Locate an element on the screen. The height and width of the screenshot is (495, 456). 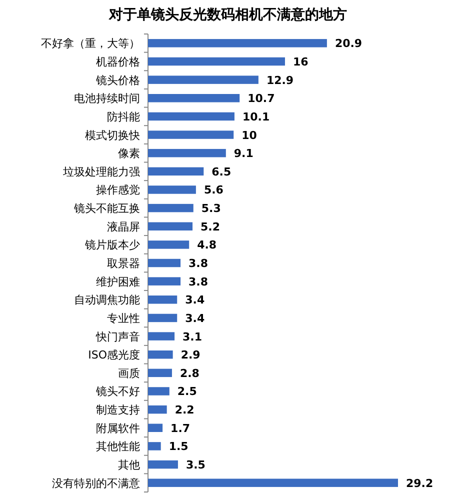
data-label: 12.9 is located at coordinates (280, 80).